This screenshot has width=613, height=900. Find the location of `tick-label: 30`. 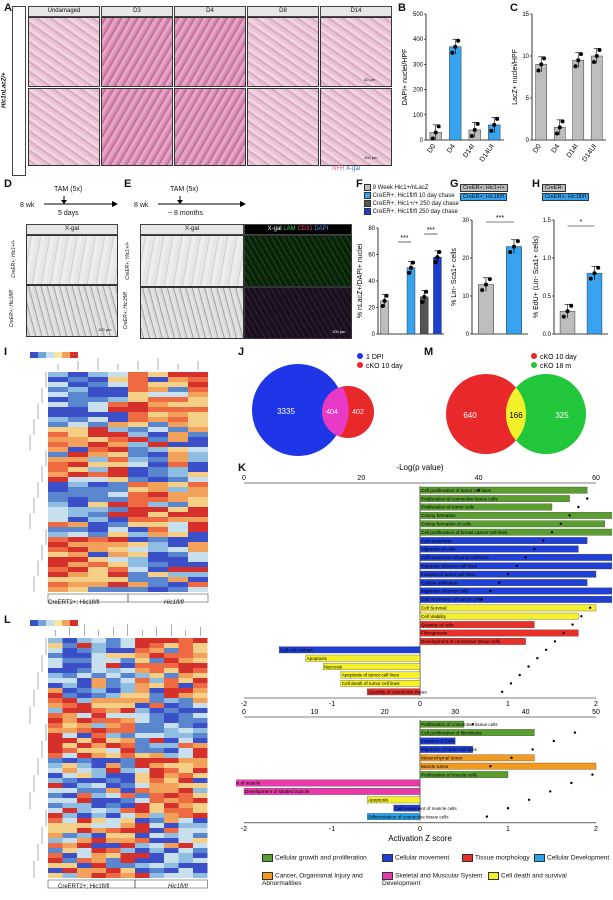

tick-label: 30 is located at coordinates (455, 712).